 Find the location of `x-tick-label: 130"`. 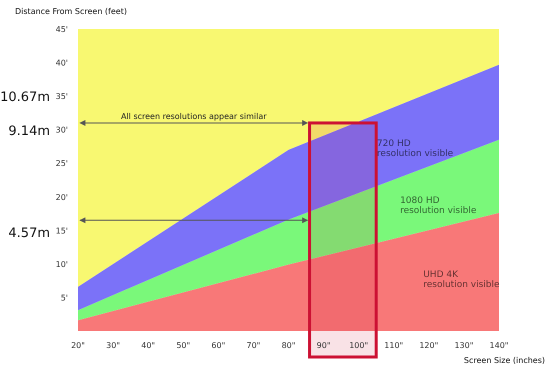

x-tick-label: 130" is located at coordinates (464, 345).